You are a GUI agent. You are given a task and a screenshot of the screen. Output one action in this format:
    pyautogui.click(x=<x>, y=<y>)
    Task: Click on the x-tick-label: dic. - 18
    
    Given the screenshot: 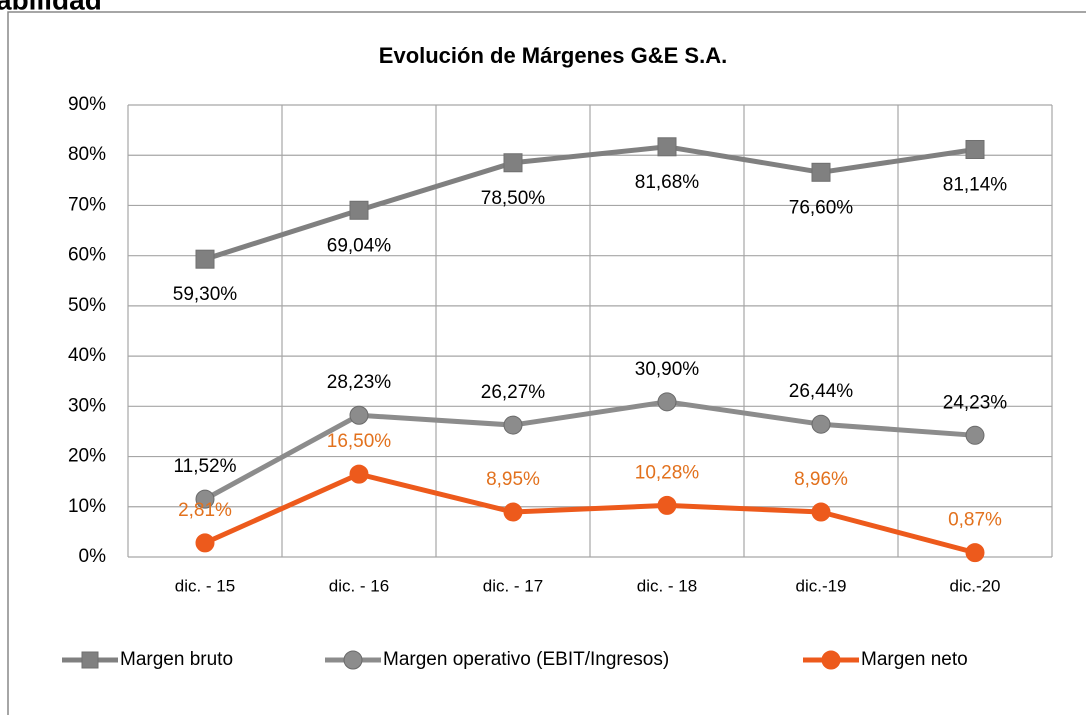 What is the action you would take?
    pyautogui.click(x=667, y=585)
    